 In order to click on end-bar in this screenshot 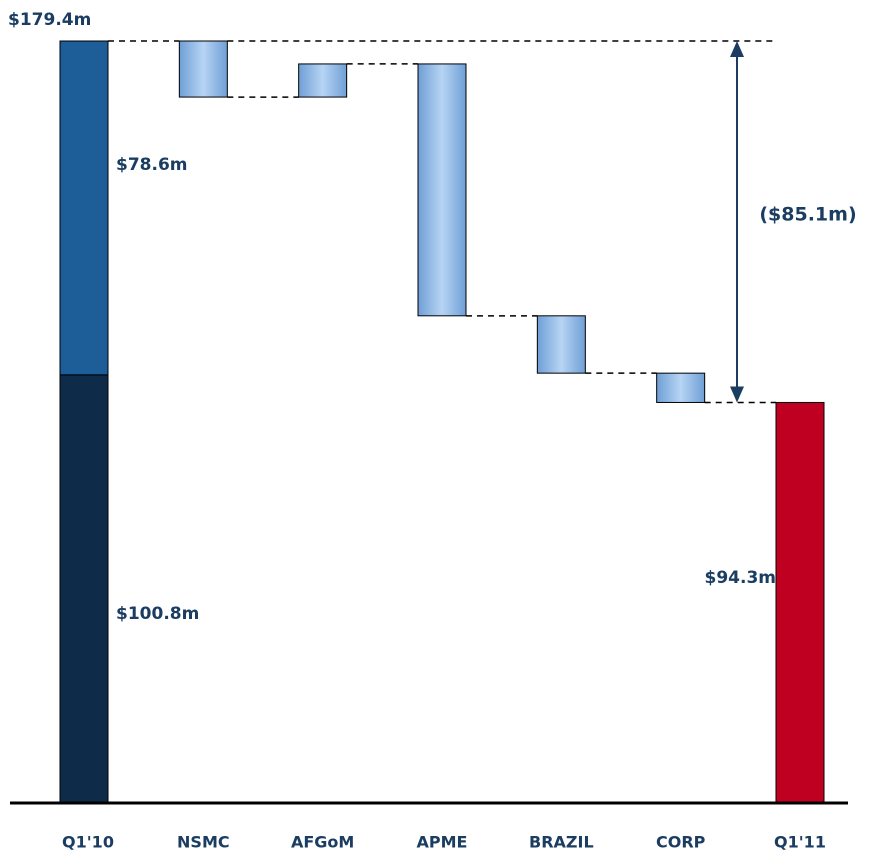, I will do `click(800, 602)`.